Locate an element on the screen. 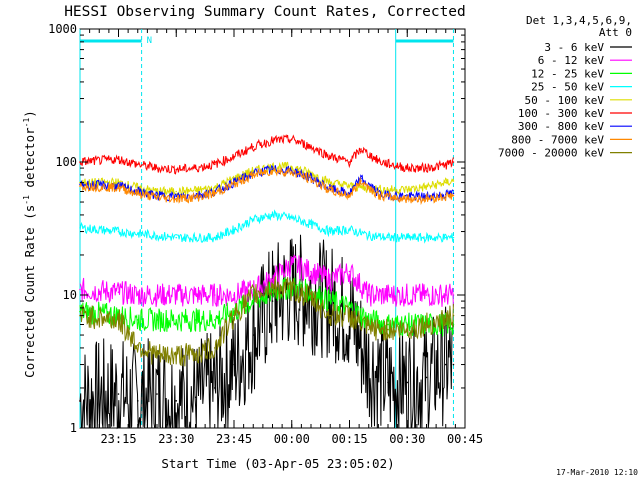 This screenshot has height=480, width=640. y-tick-label: 100 is located at coordinates (66, 162).